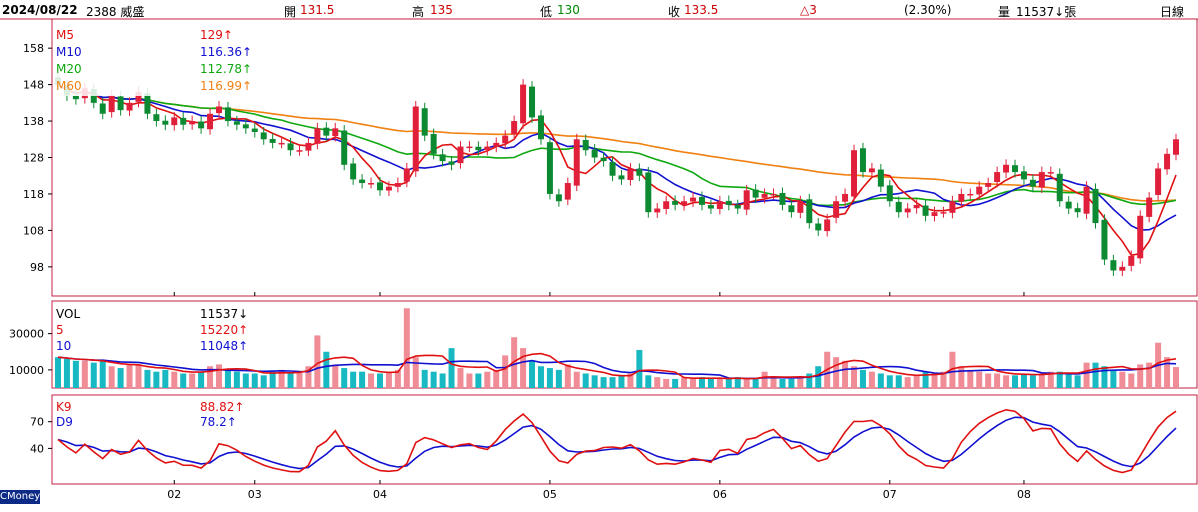 The width and height of the screenshot is (1198, 512). I want to click on k9-line, so click(617, 441).